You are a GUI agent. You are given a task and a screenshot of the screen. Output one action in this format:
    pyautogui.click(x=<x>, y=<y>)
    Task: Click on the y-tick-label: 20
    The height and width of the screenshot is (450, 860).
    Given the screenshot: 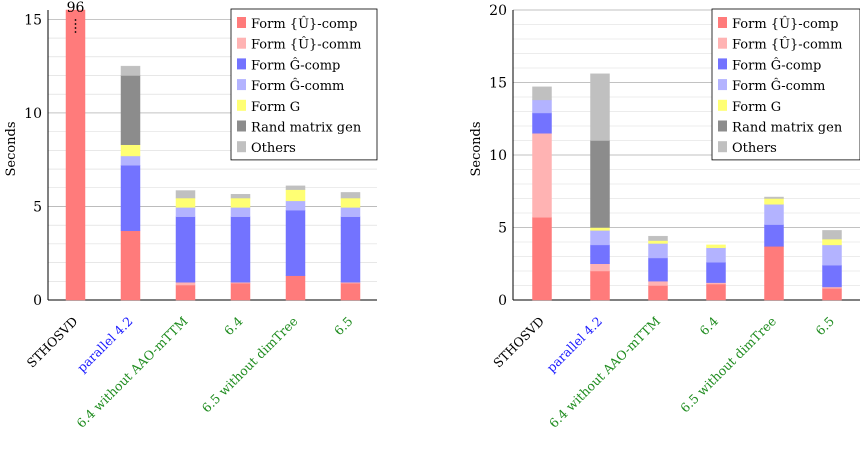 What is the action you would take?
    pyautogui.click(x=498, y=11)
    